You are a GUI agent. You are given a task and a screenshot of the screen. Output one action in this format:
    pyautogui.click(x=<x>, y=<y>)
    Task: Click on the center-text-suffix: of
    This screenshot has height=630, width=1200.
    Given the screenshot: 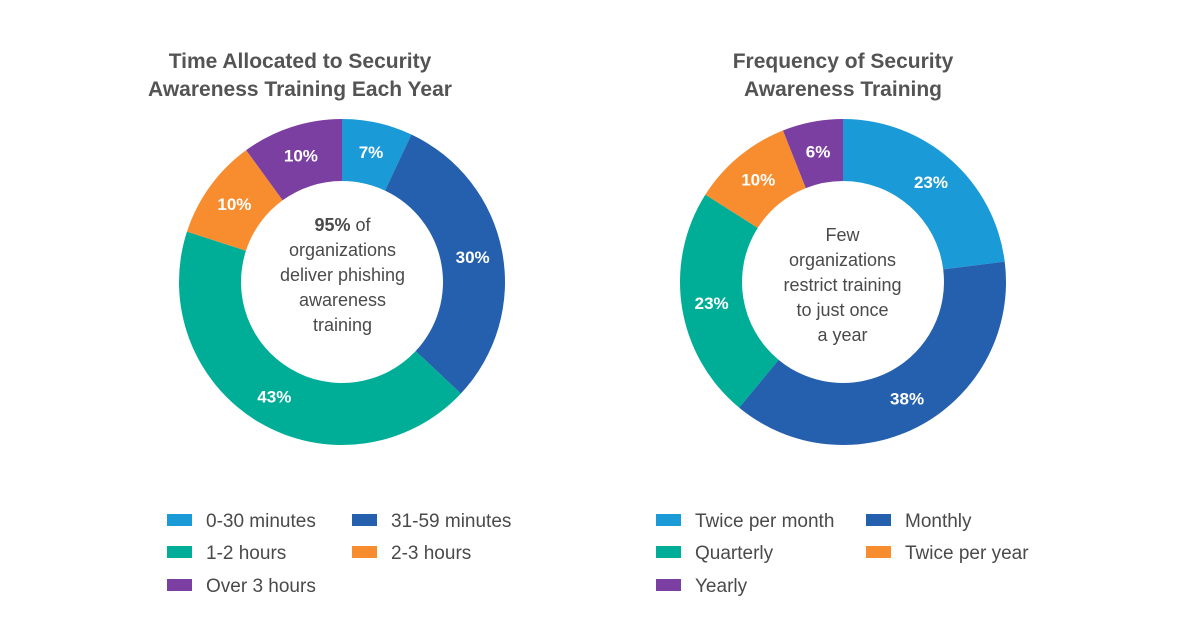 What is the action you would take?
    pyautogui.click(x=360, y=225)
    